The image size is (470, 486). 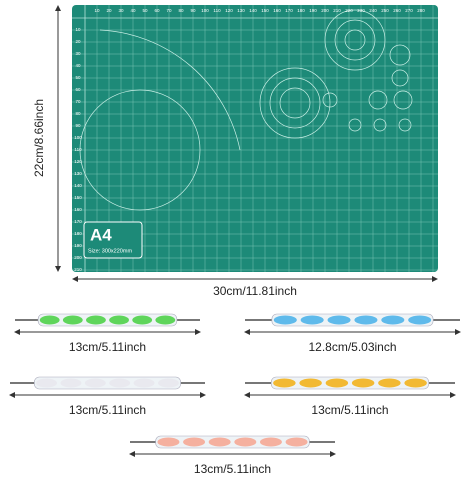 What do you see at coordinates (255, 291) in the screenshot?
I see `width-label: 30cm/11.81inch` at bounding box center [255, 291].